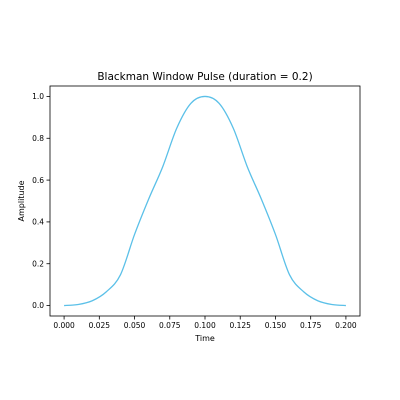 The width and height of the screenshot is (400, 400). Describe the element at coordinates (38, 96) in the screenshot. I see `y-tick-label: 1.0` at that location.